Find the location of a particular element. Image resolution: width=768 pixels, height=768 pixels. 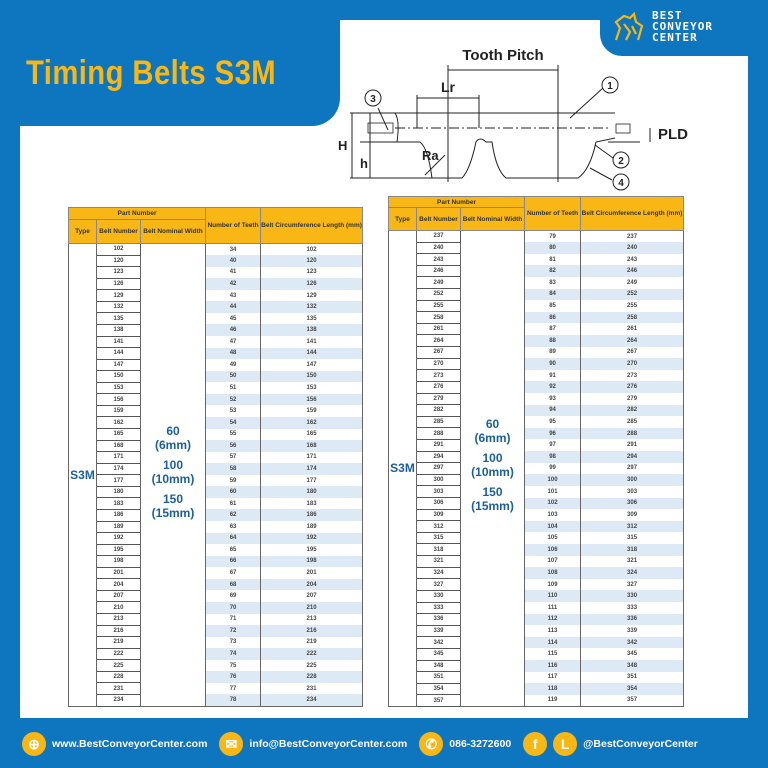

belt-number-cell: 219 is located at coordinates (118, 642).